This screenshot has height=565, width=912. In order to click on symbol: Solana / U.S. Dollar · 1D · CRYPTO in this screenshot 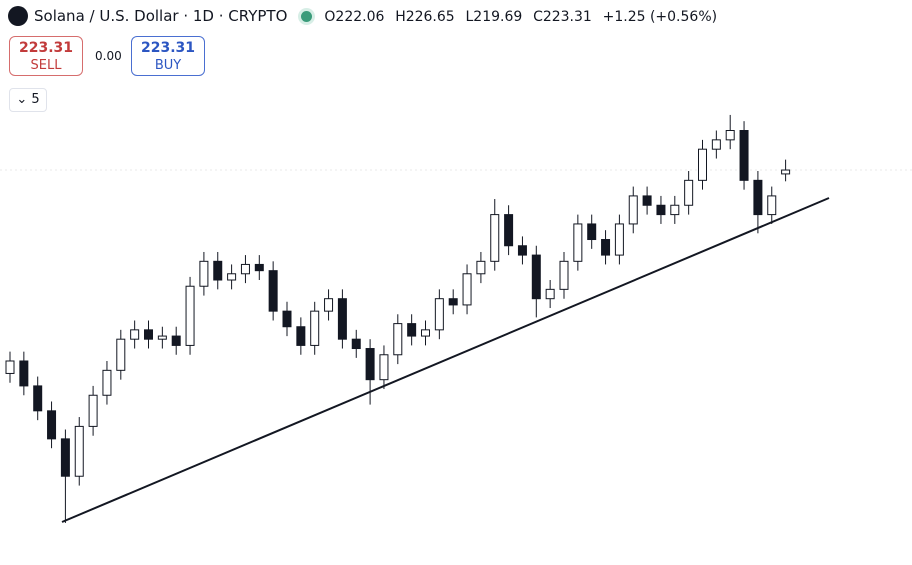, I will do `click(161, 16)`.